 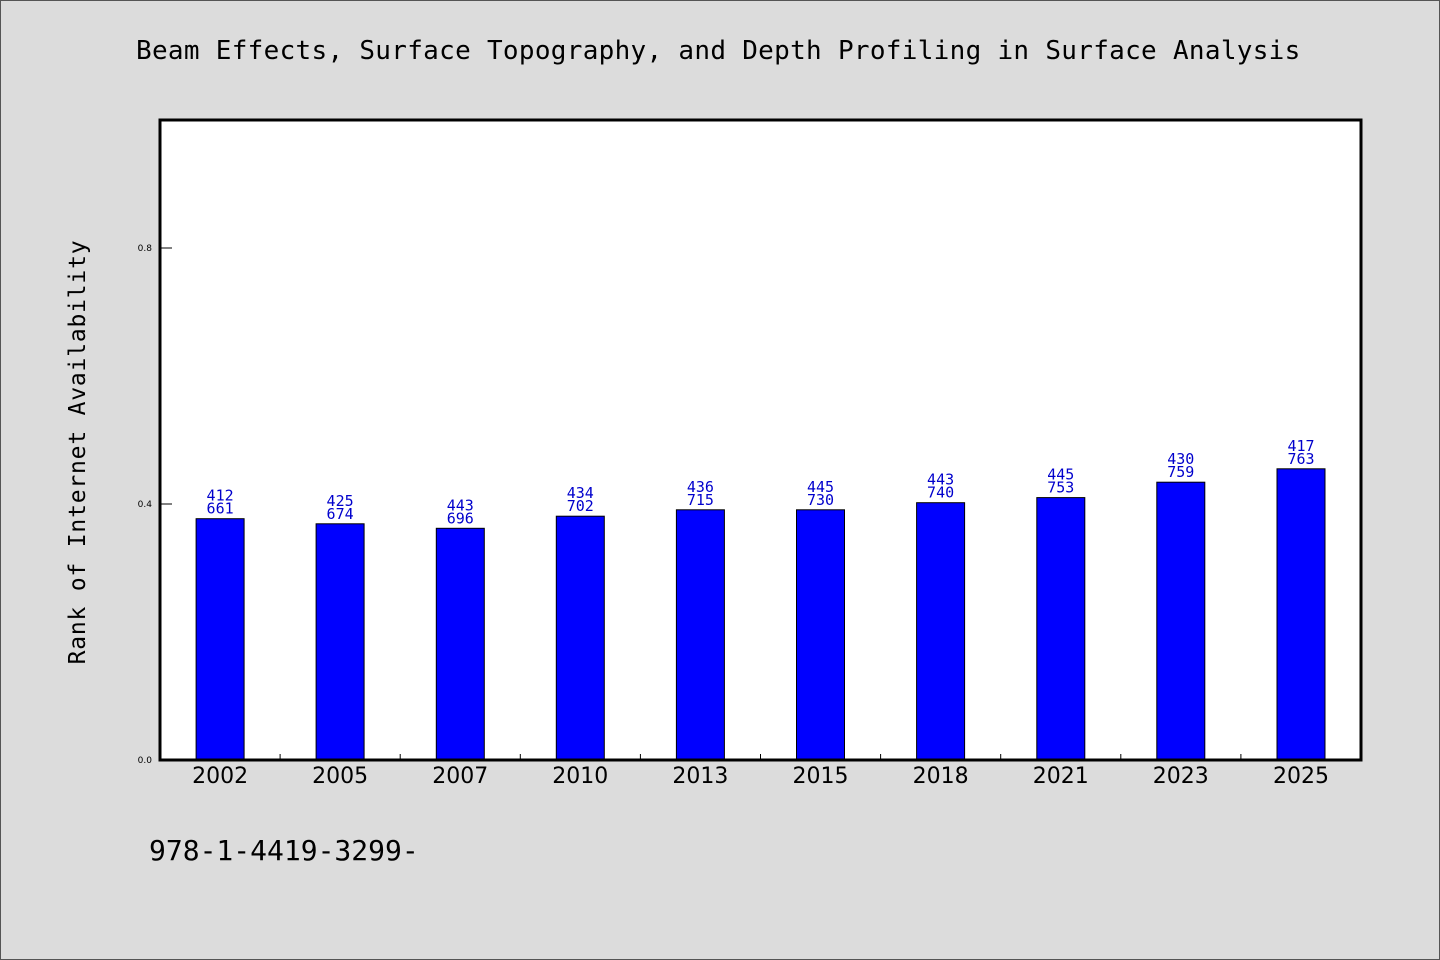 I want to click on bar-2013, so click(x=700, y=635).